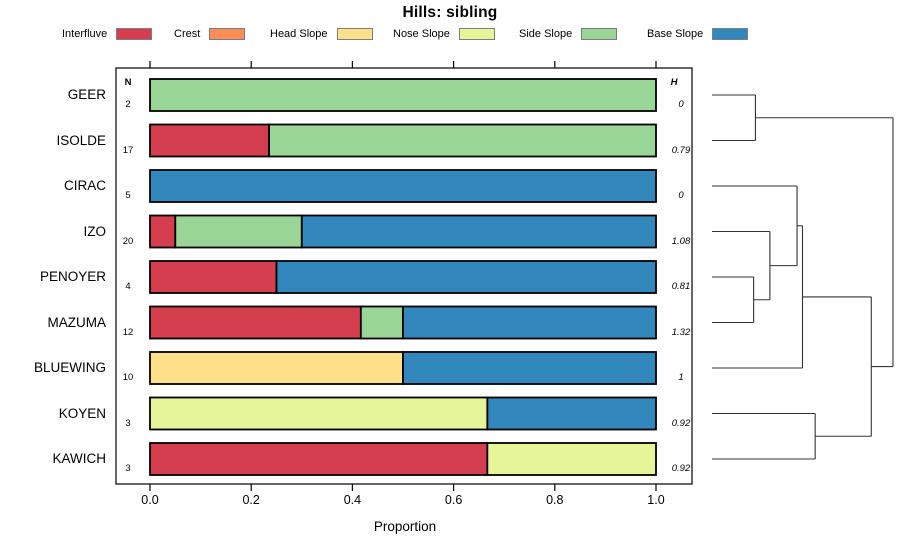 The height and width of the screenshot is (560, 900). Describe the element at coordinates (128, 82) in the screenshot. I see `n-column-header: N` at that location.